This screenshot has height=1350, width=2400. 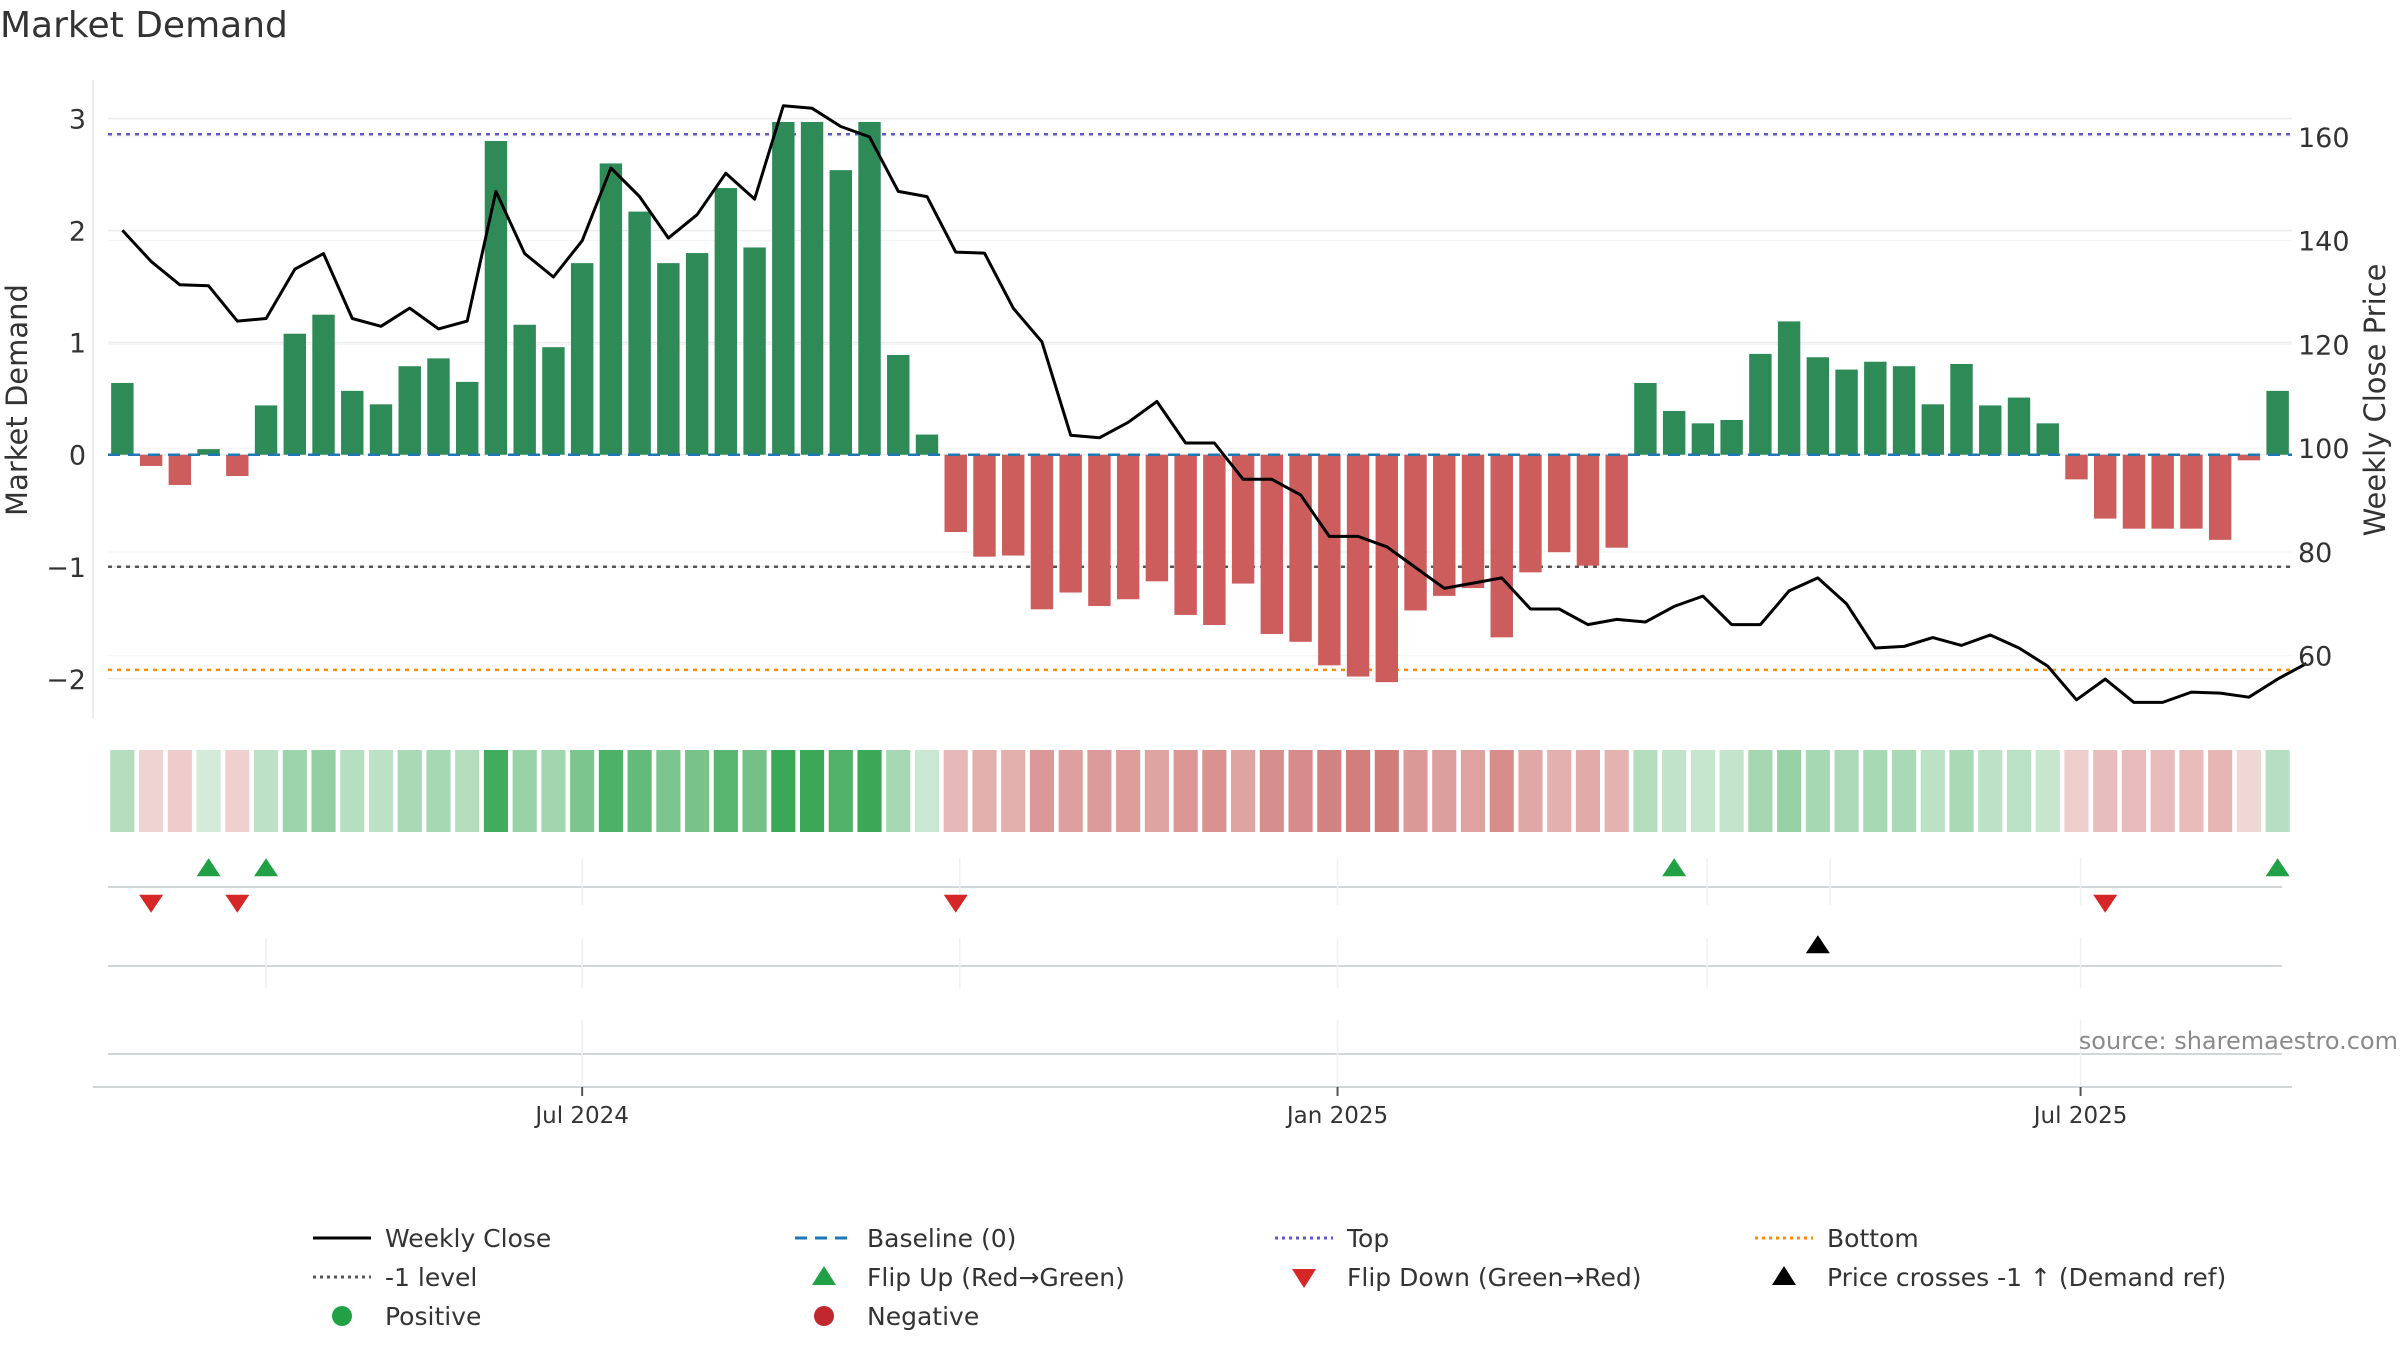 What do you see at coordinates (923, 1316) in the screenshot?
I see `legend-label: Negative` at bounding box center [923, 1316].